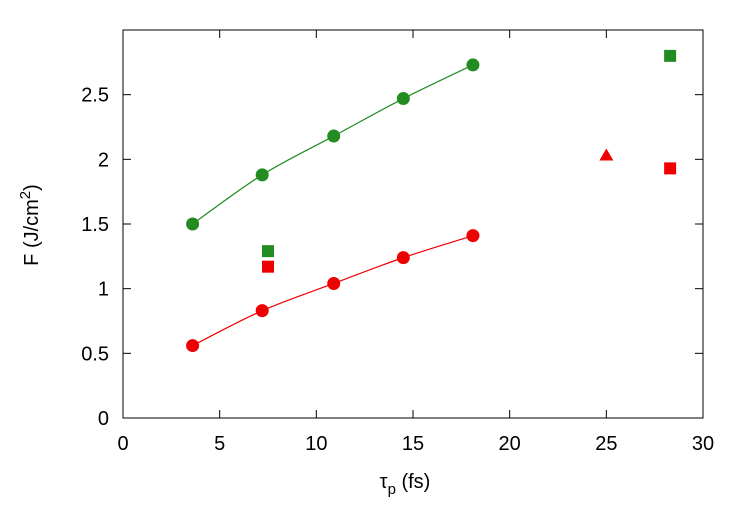 This screenshot has width=747, height=523. What do you see at coordinates (103, 160) in the screenshot?
I see `y-tick-label: 2` at bounding box center [103, 160].